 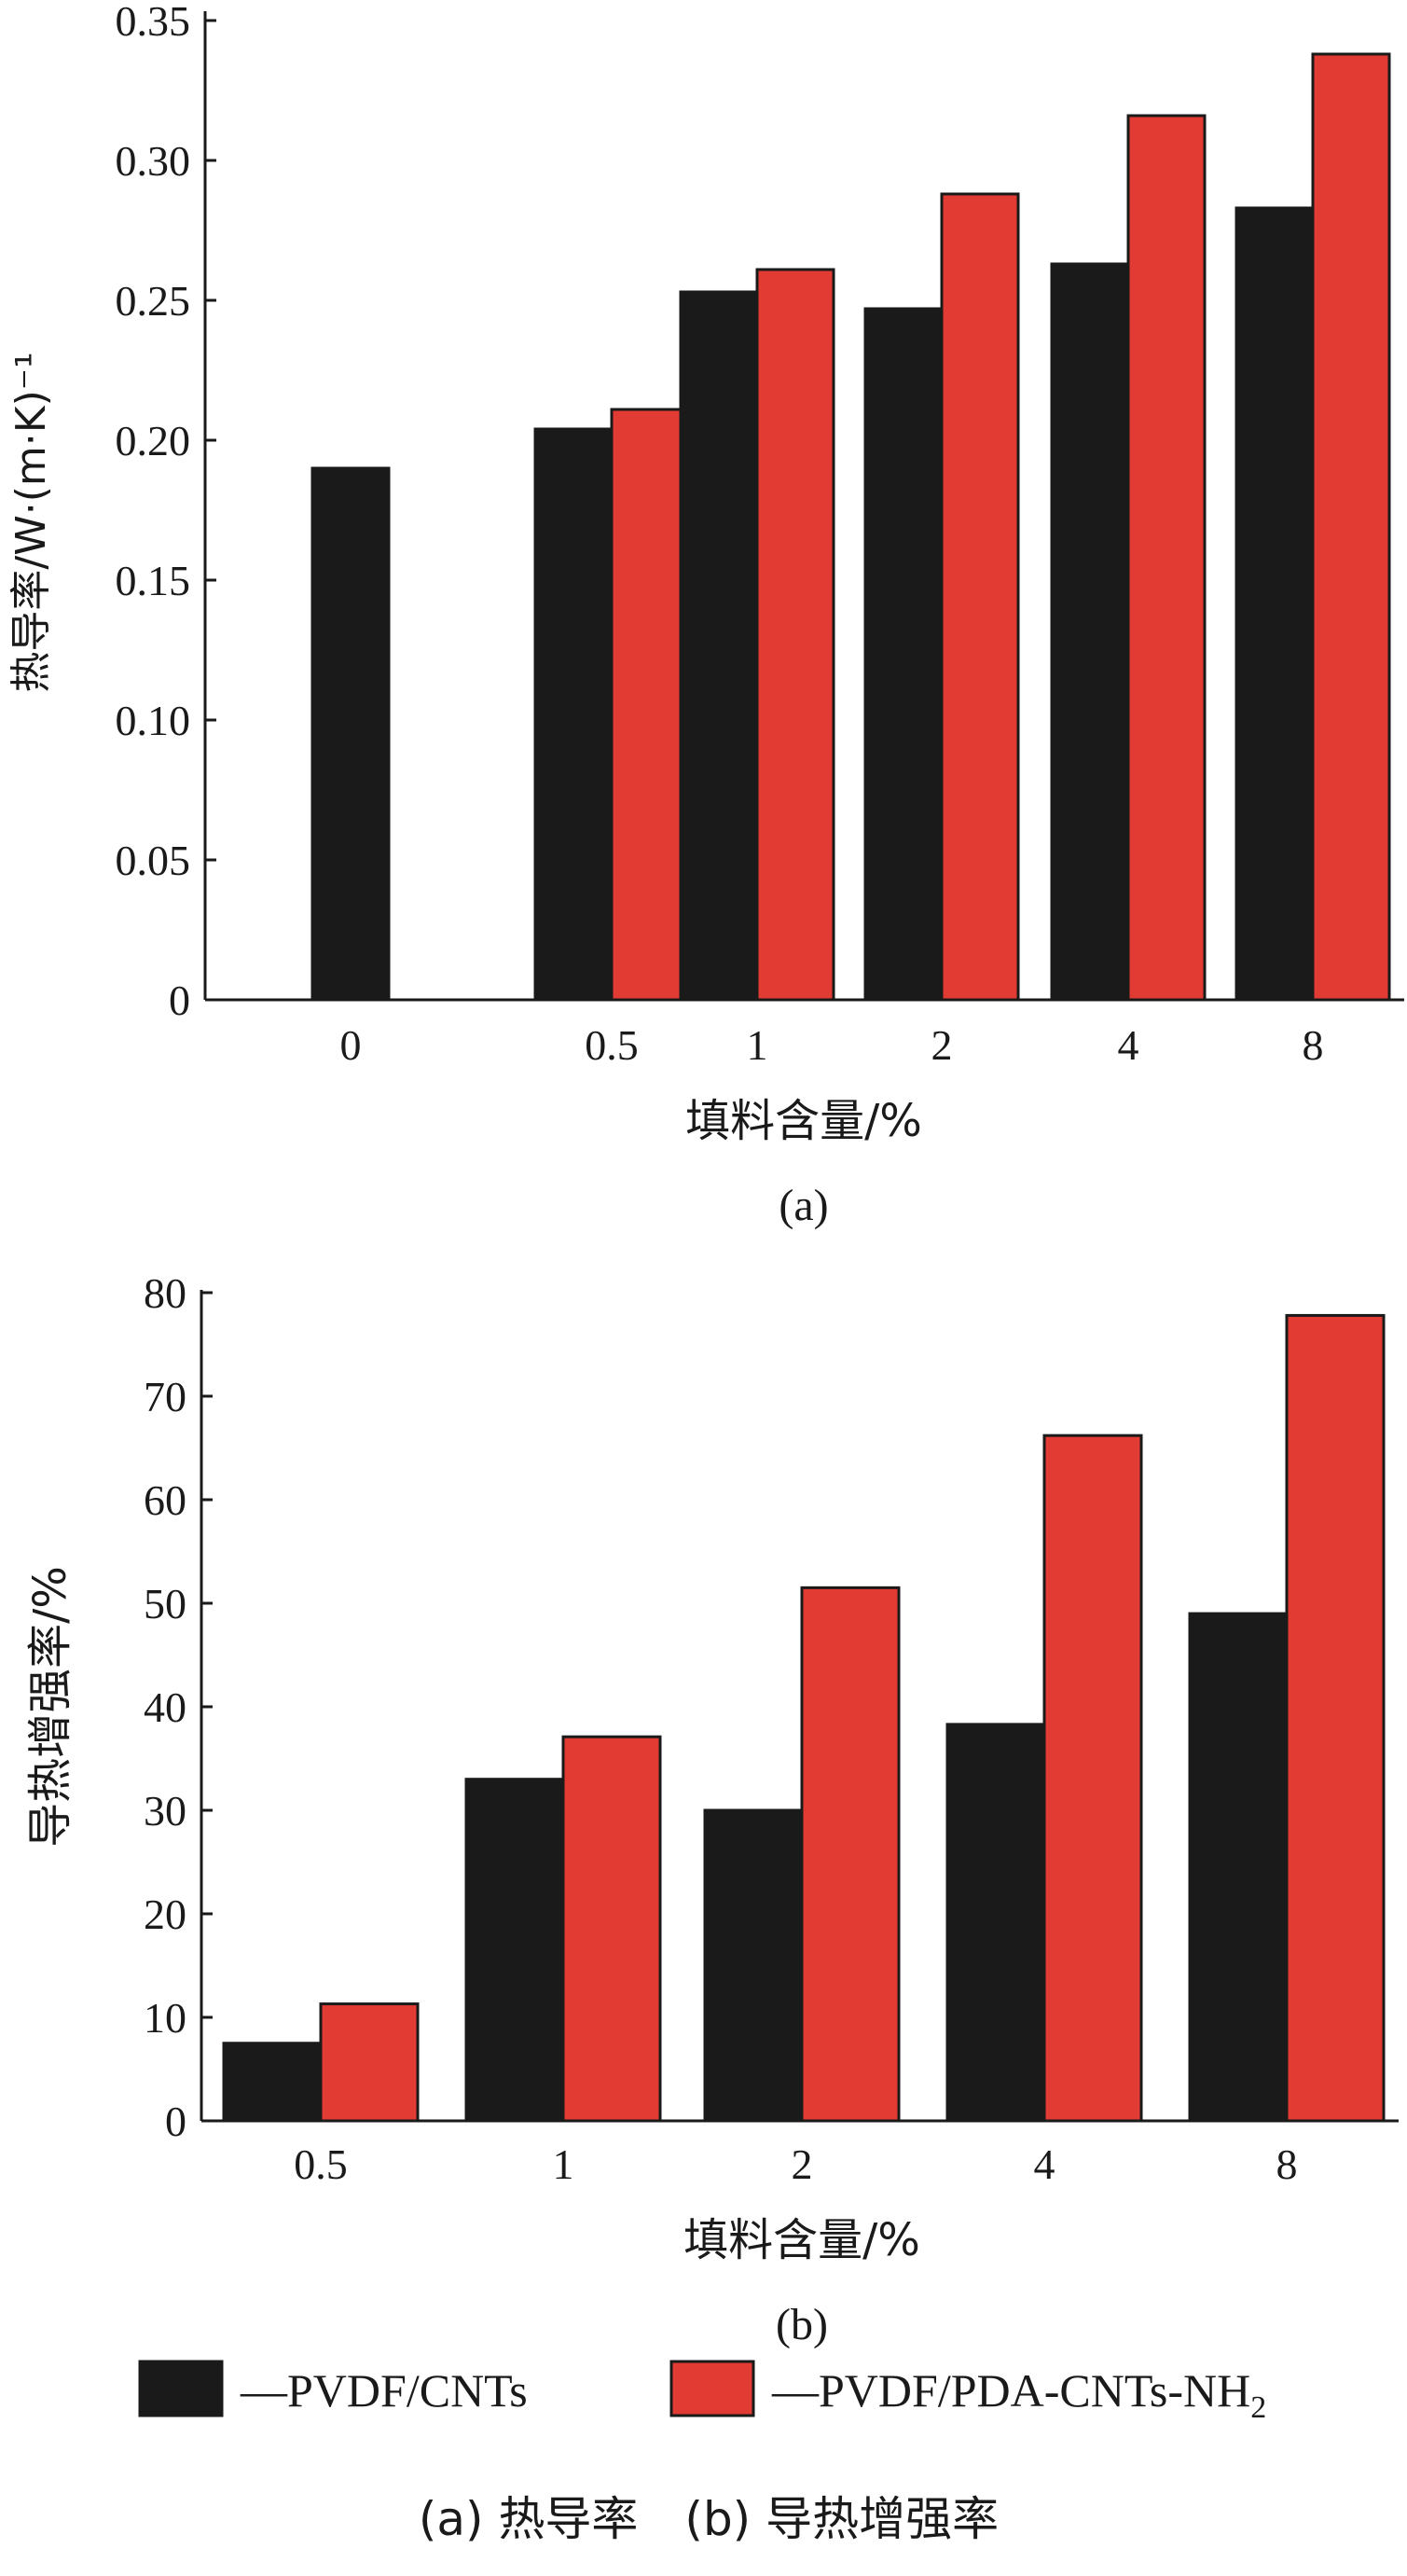 I want to click on chart-b-y-axis-label: 导热增强率/%, so click(x=50, y=1707).